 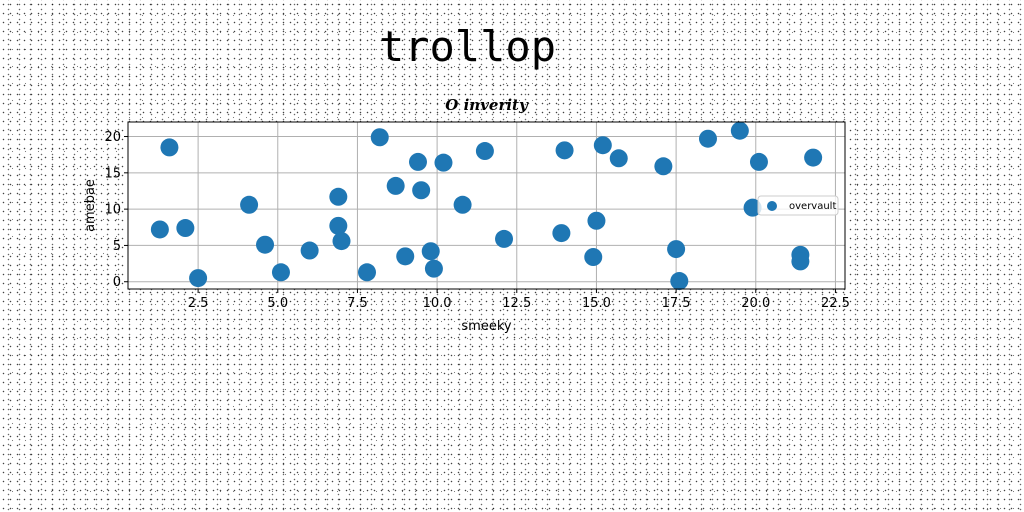 What do you see at coordinates (676, 303) in the screenshot?
I see `x-tick-label: 17.5` at bounding box center [676, 303].